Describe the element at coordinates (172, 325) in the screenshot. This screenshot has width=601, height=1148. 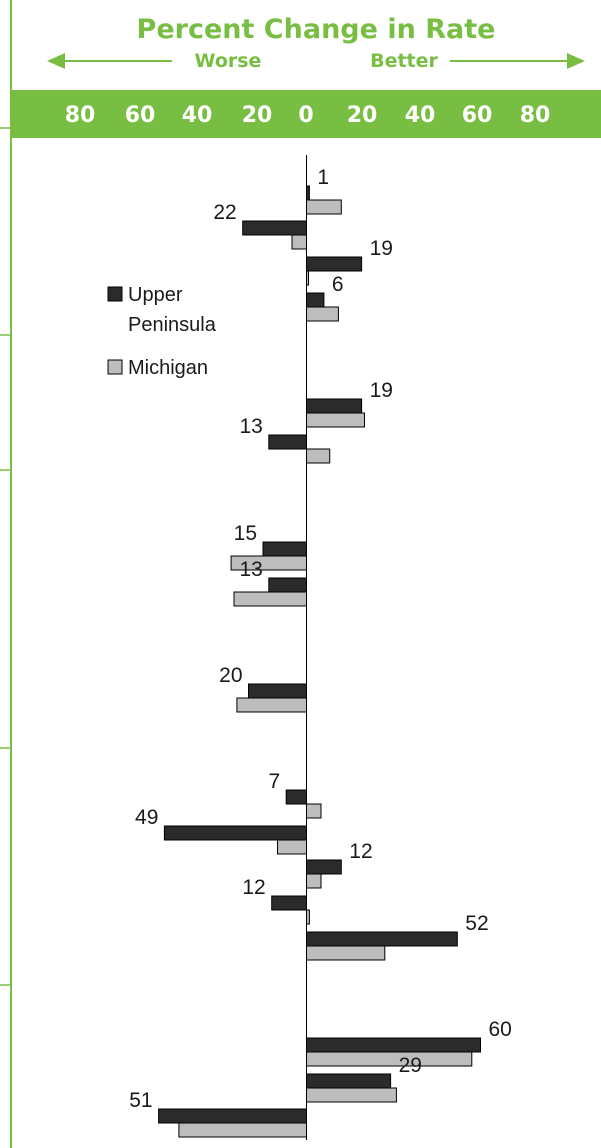
I see `legend-label-upper-line2: Peninsula` at that location.